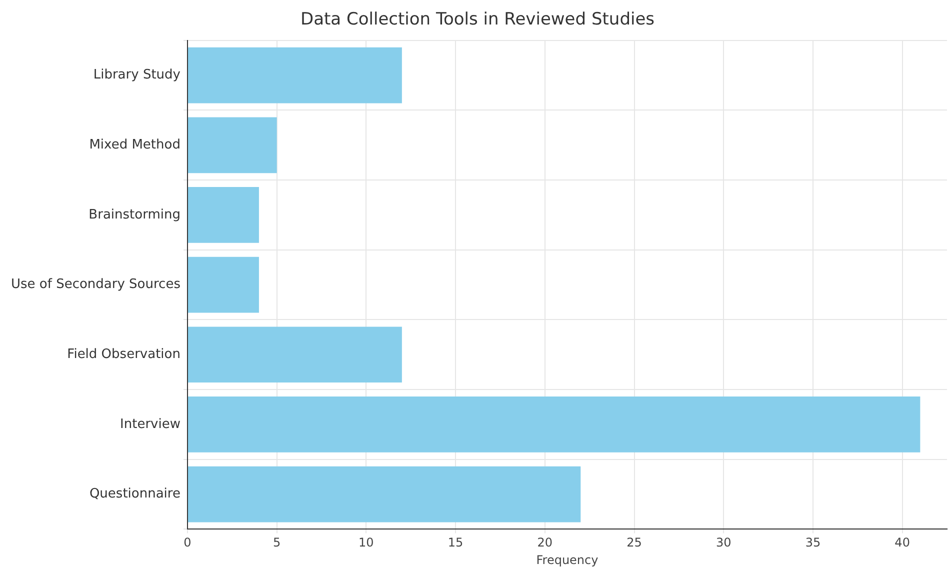  What do you see at coordinates (150, 424) in the screenshot?
I see `y-tick-label: Interview` at bounding box center [150, 424].